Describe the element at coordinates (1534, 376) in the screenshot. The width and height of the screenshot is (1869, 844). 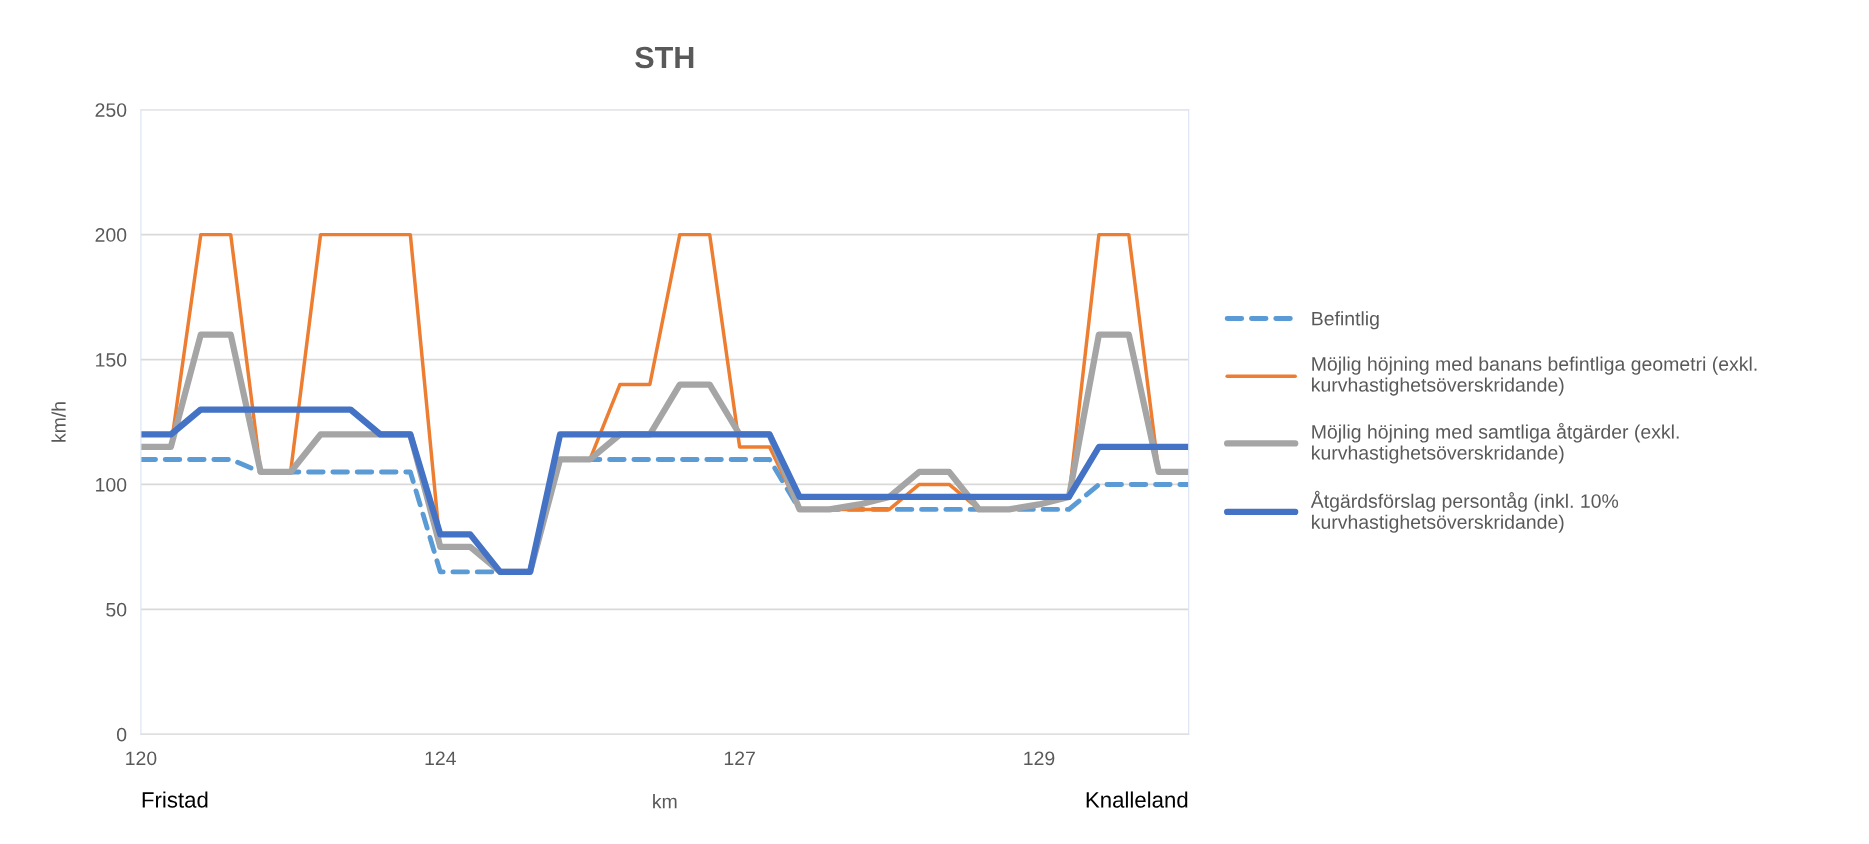
I see `legend-label: Möjlig höjning med banans befintliga geometri (exkl. kurvhastighetsöverskridande)` at that location.